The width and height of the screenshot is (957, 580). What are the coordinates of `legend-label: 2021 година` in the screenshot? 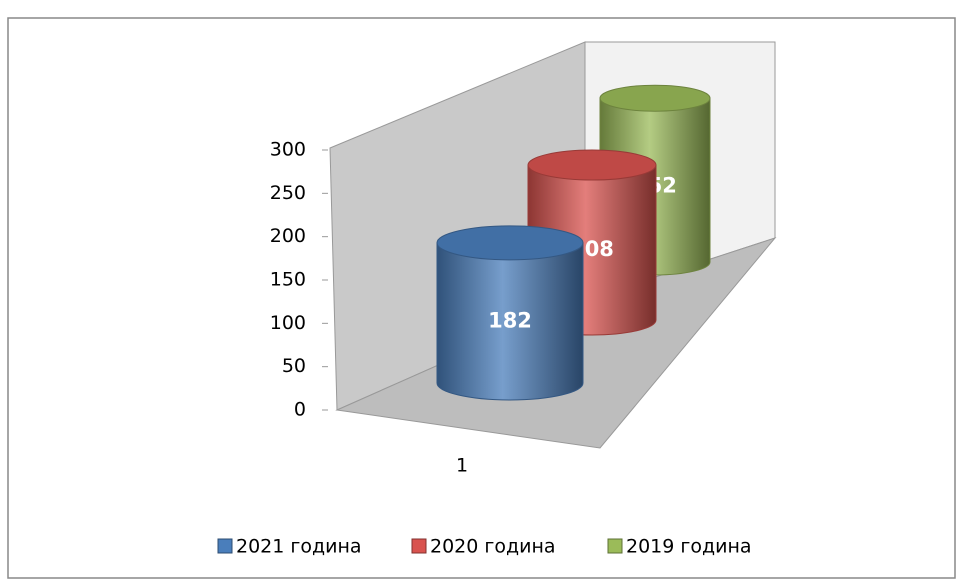 It's located at (299, 547).